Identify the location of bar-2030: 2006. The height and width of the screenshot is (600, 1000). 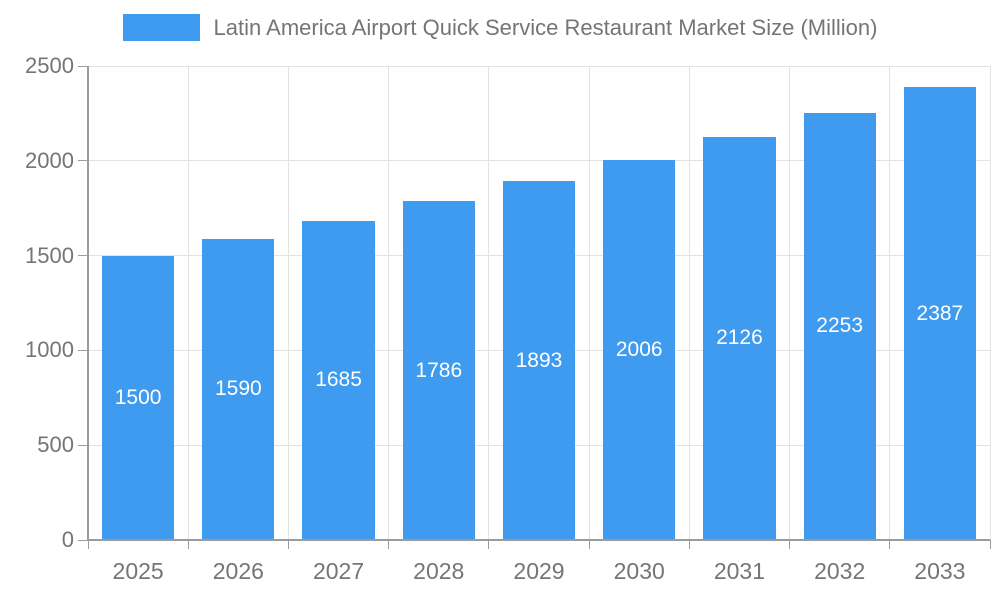
(639, 349).